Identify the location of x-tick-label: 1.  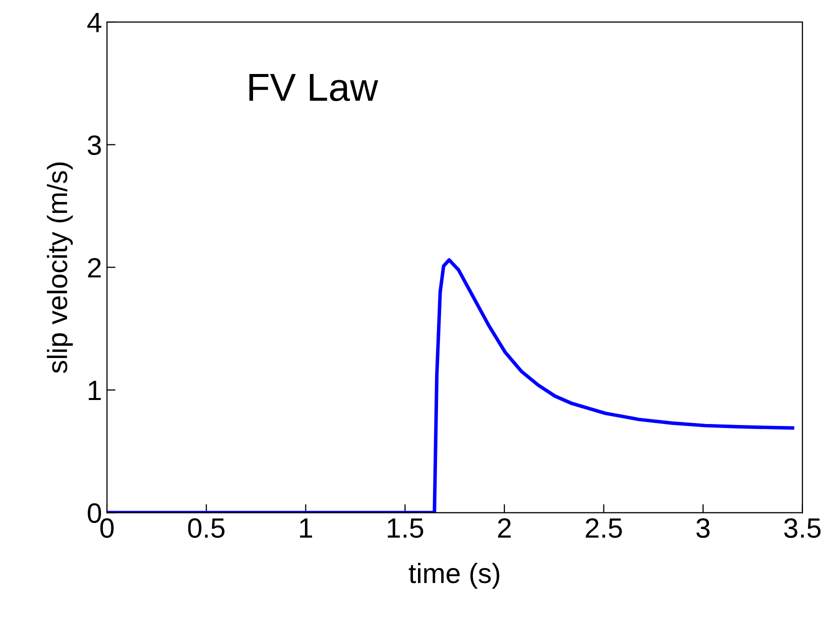
(306, 528).